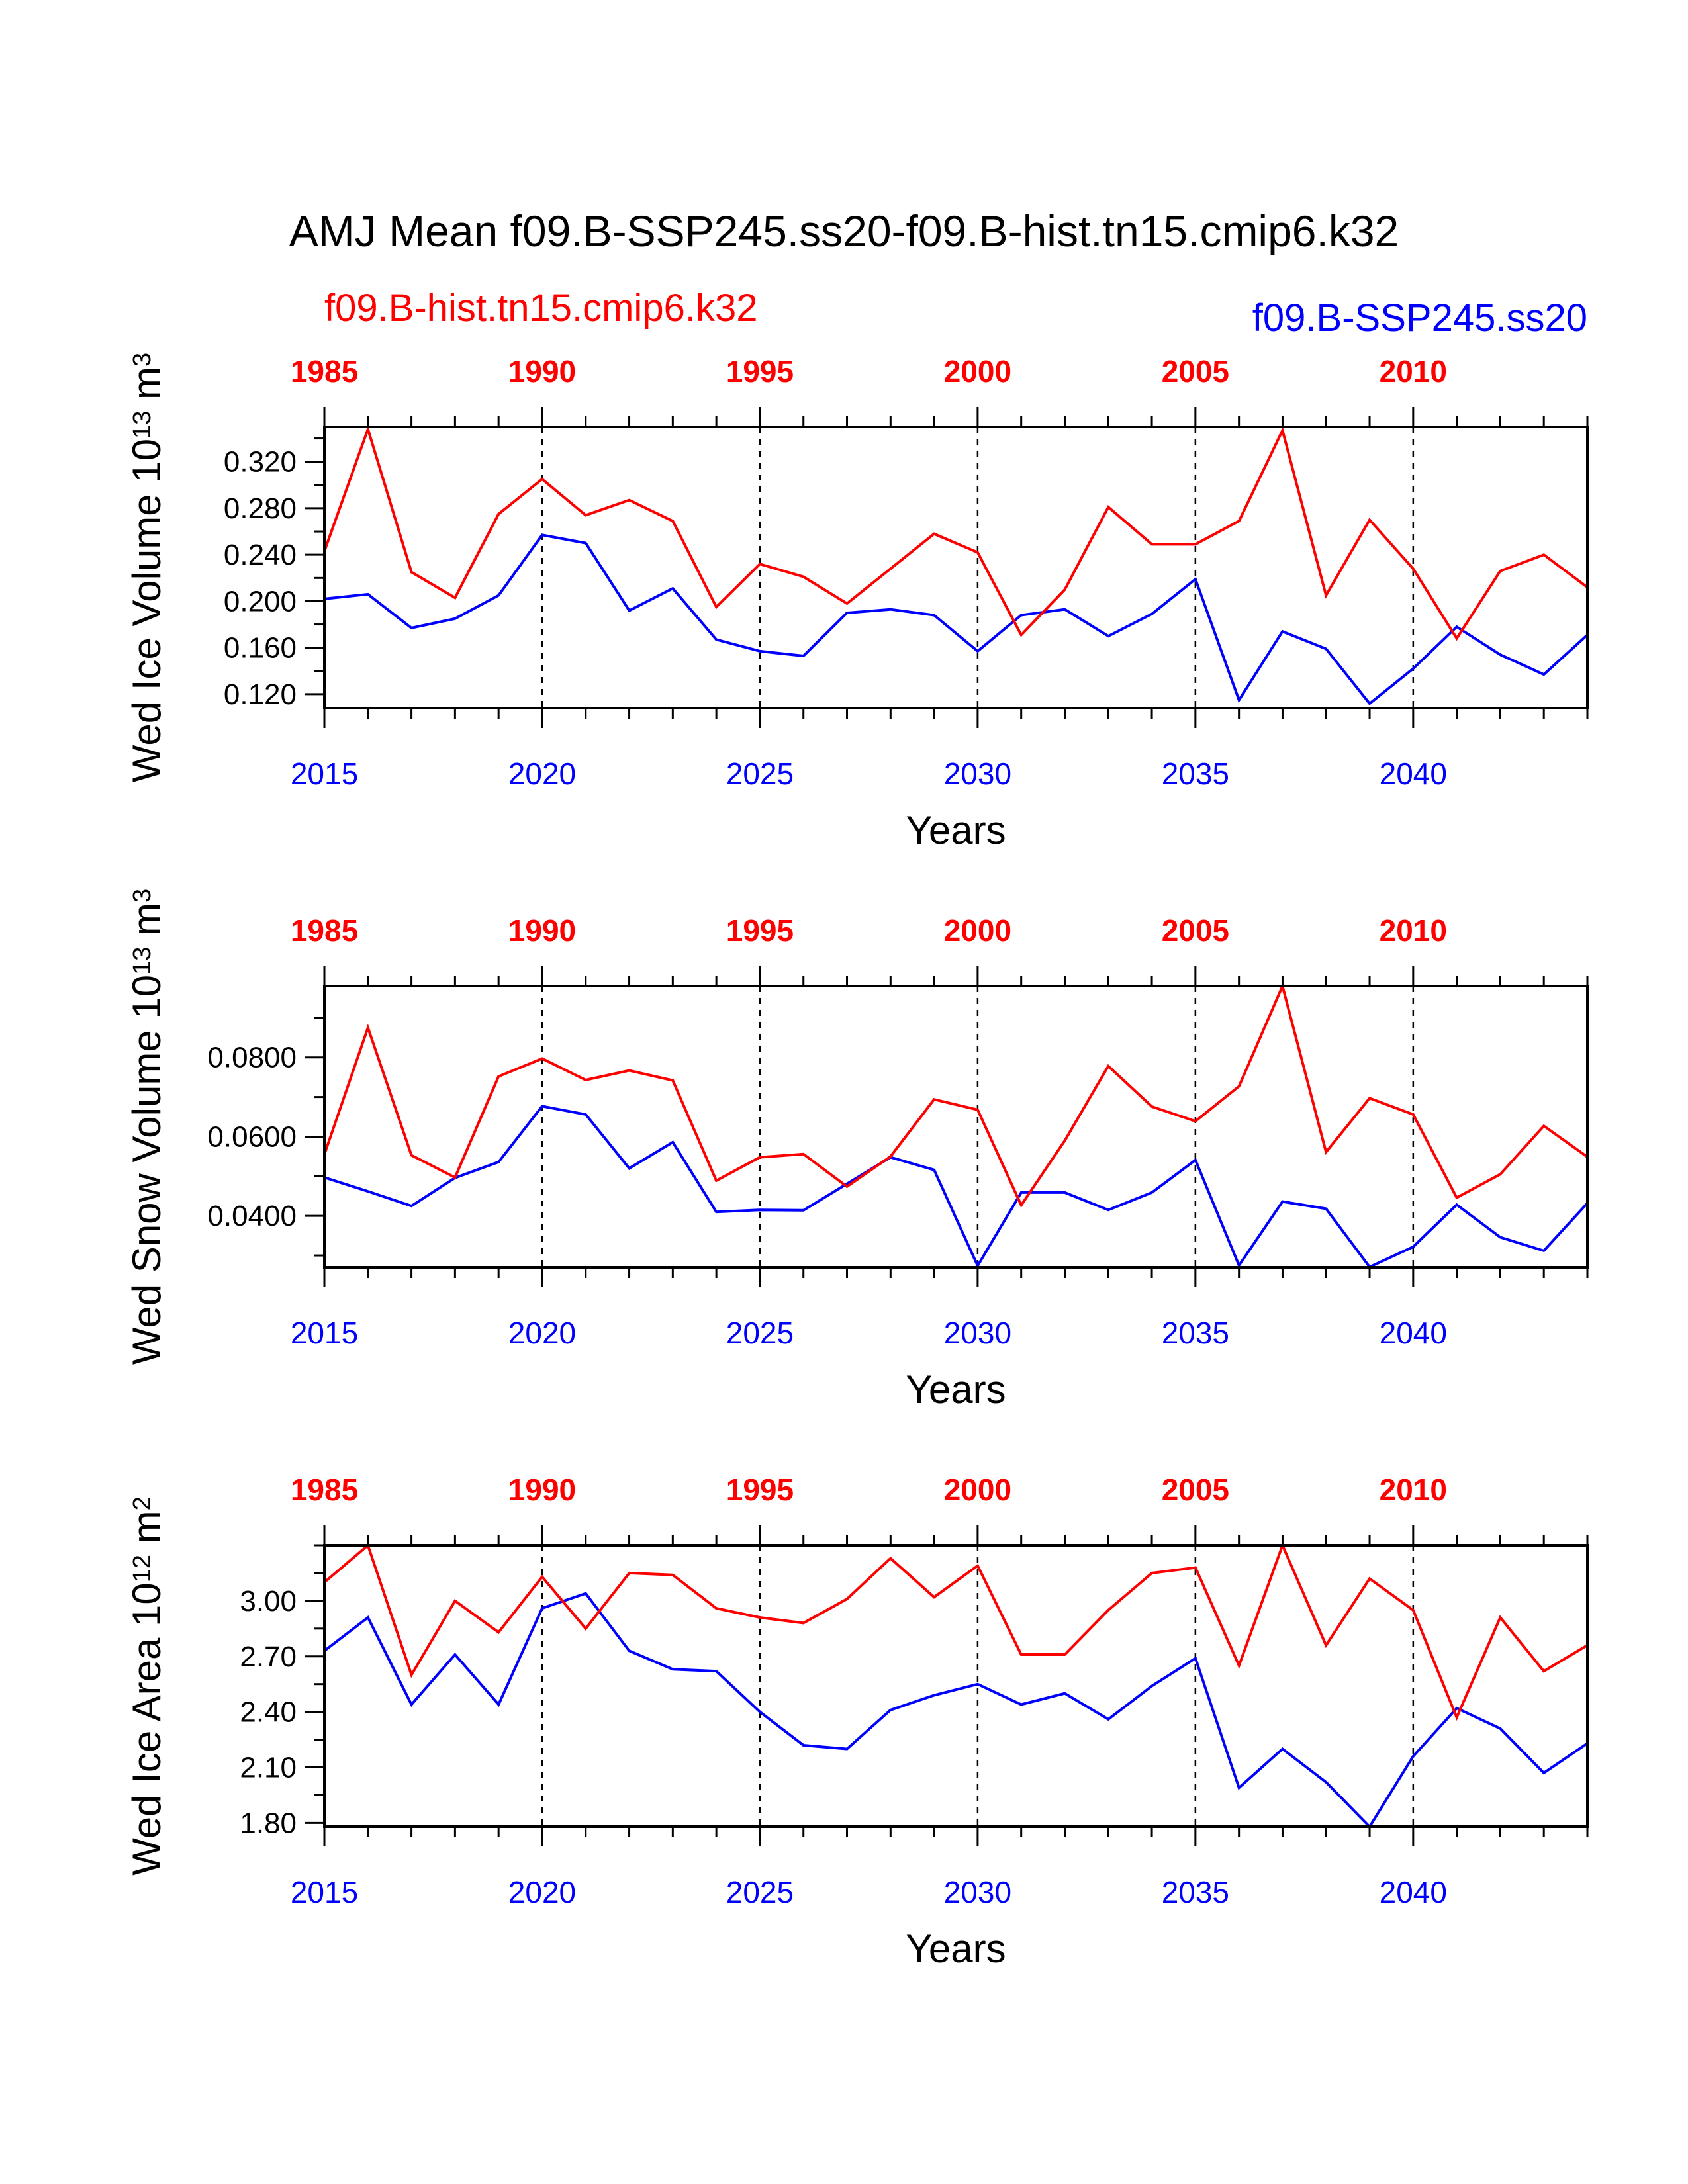 The image size is (1688, 2184). Describe the element at coordinates (146, 611) in the screenshot. I see `y-axis-label-ylabel-main: Wed Ice Volume 10` at that location.